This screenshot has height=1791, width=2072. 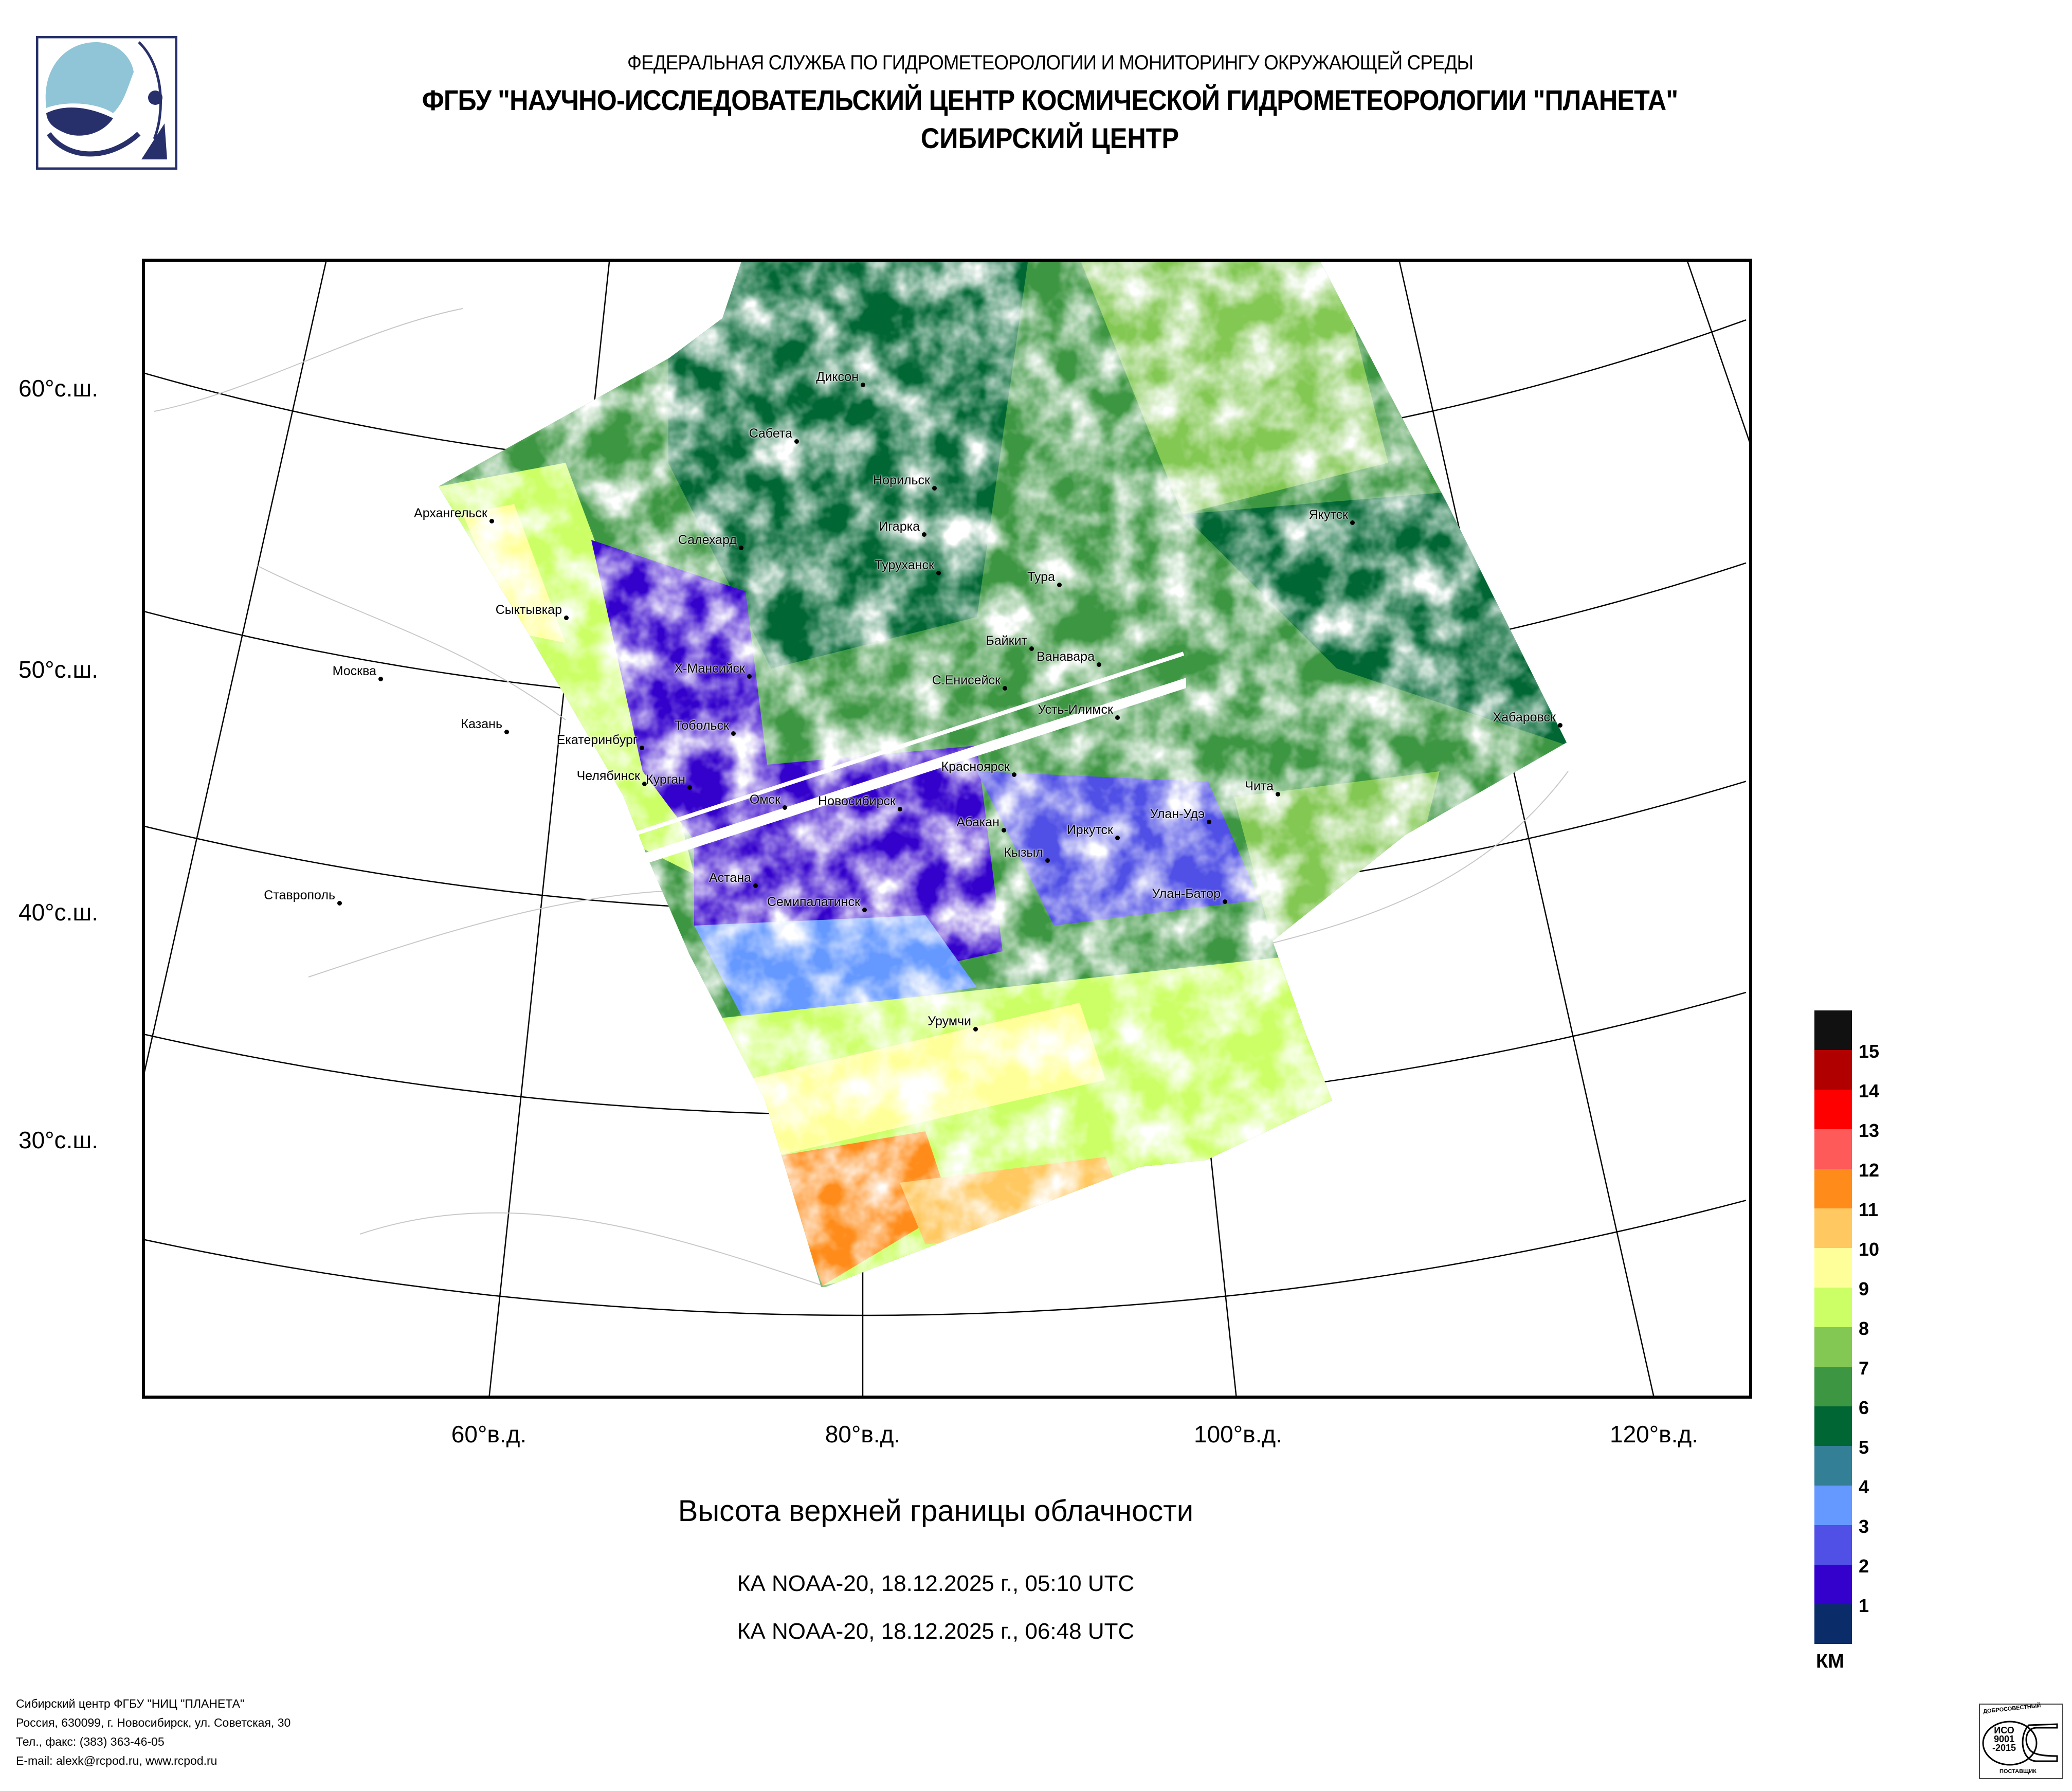 I want to click on legend-label: 1, so click(x=1864, y=1605).